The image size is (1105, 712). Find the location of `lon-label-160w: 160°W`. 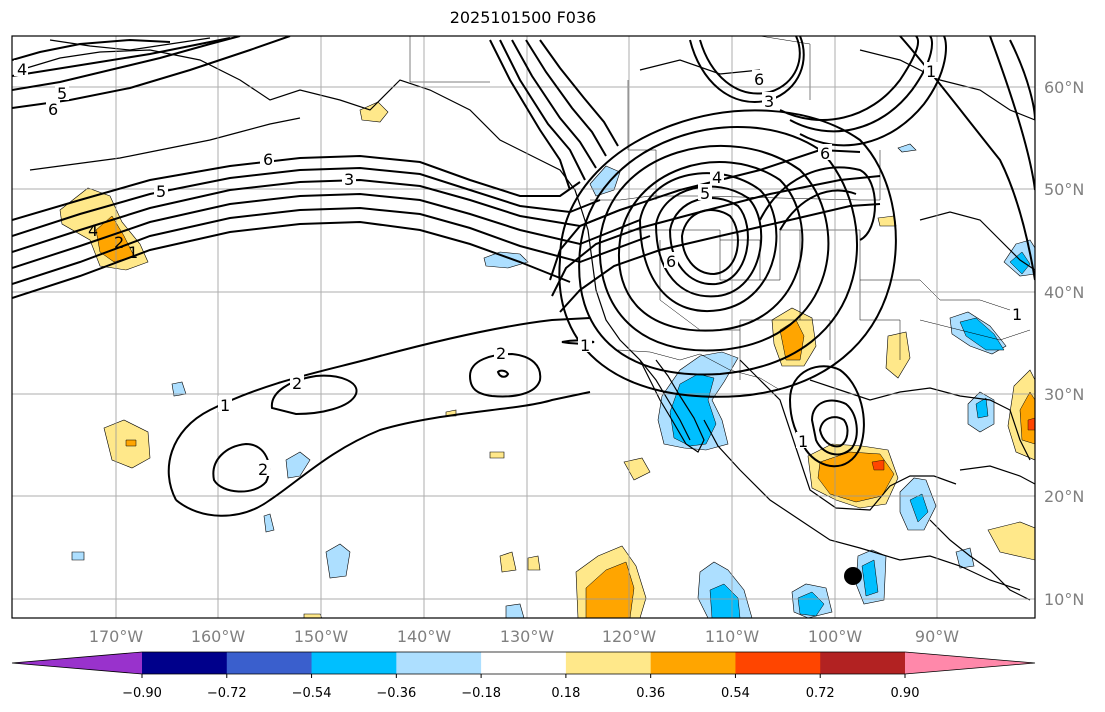

lon-label-160w: 160°W is located at coordinates (218, 636).